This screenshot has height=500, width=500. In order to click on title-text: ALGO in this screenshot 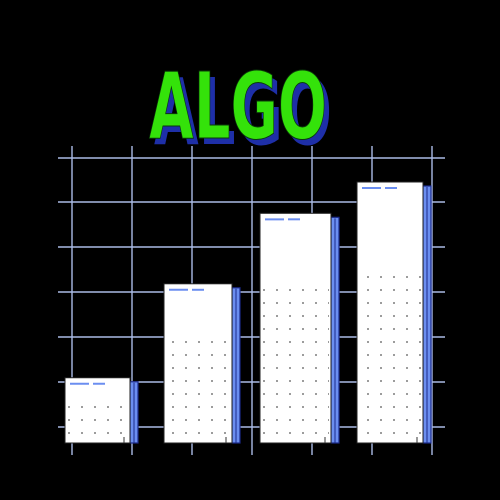, I will do `click(238, 106)`.